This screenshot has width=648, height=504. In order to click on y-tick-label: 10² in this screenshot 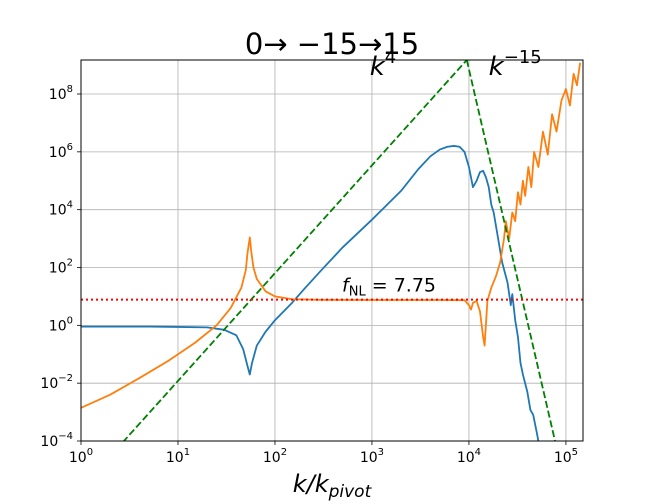, I will do `click(61, 267)`.